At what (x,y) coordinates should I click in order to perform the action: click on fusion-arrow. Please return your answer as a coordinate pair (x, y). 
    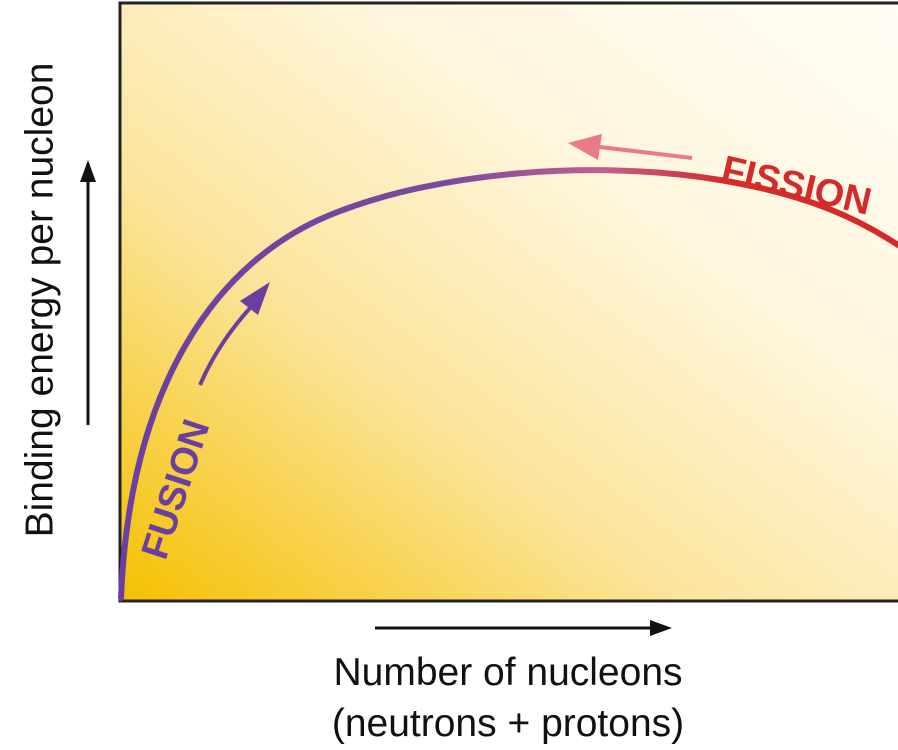
    Looking at the image, I should click on (234, 334).